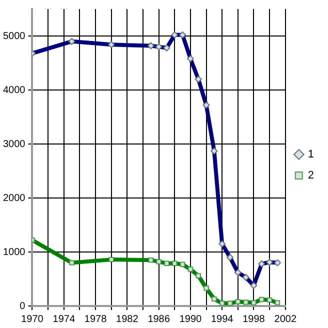 Image resolution: width=328 pixels, height=328 pixels. Describe the element at coordinates (14, 252) in the screenshot. I see `y-tick-label: 1000` at that location.